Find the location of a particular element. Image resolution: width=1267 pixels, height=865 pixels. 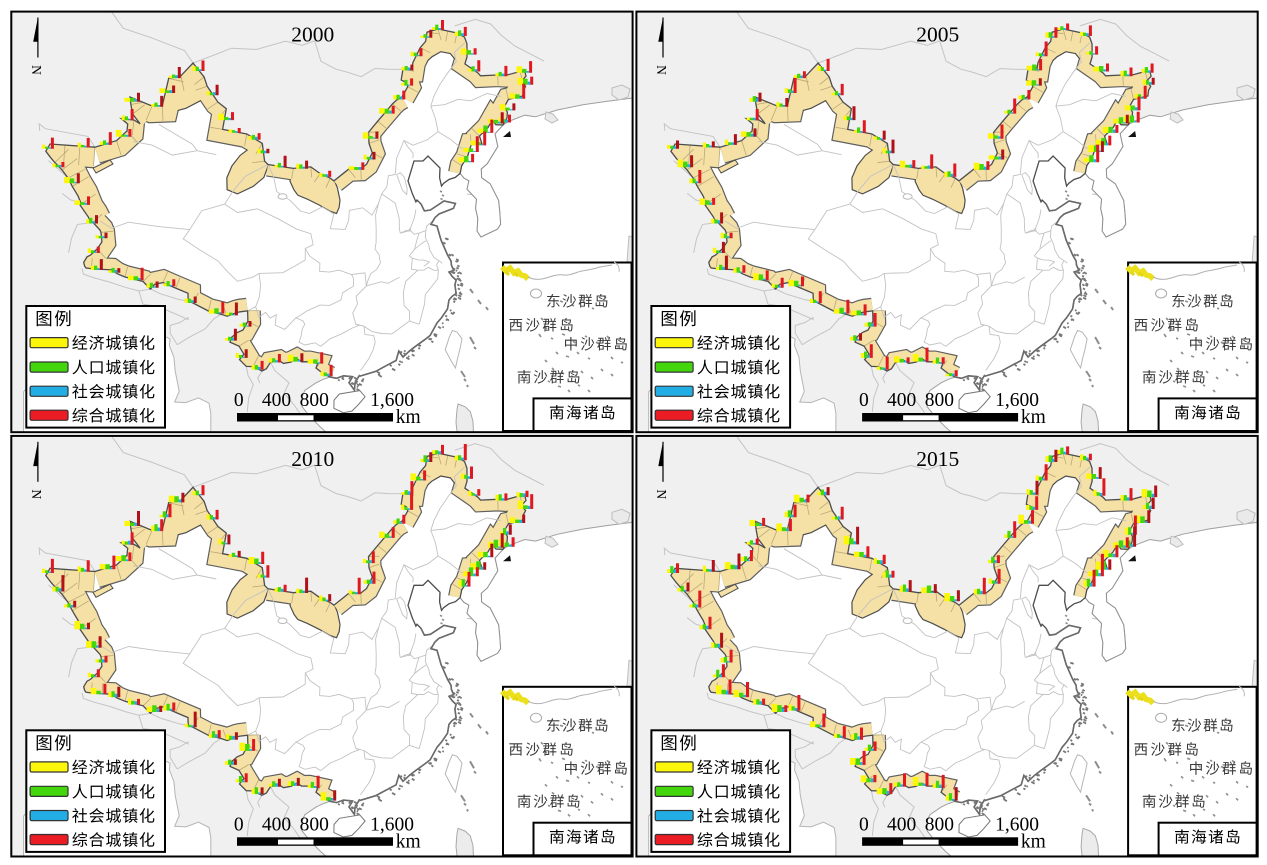

svg-text: 2000 is located at coordinates (312, 35).